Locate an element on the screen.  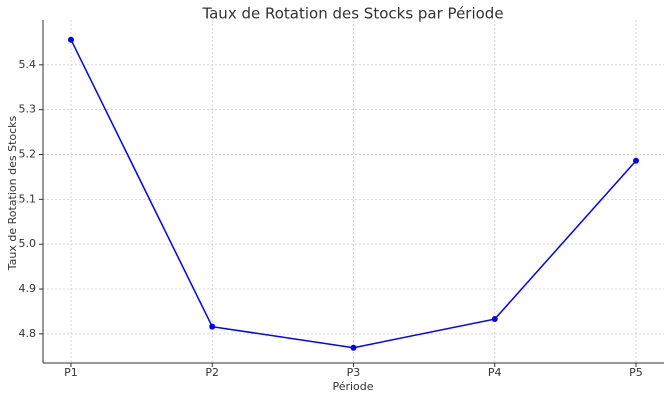
y-tick-label: 5.0 is located at coordinates (28, 243).